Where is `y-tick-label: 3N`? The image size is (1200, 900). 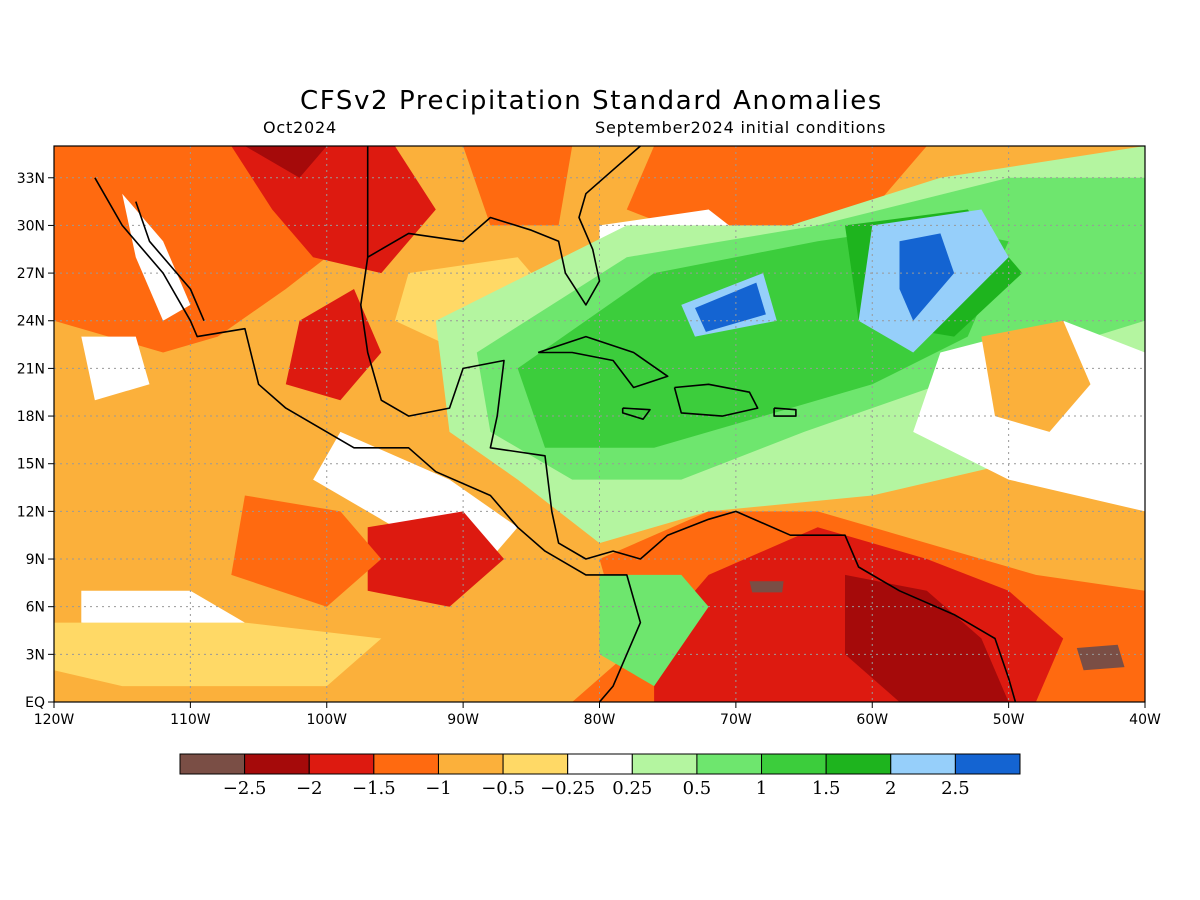
y-tick-label: 3N is located at coordinates (35, 655).